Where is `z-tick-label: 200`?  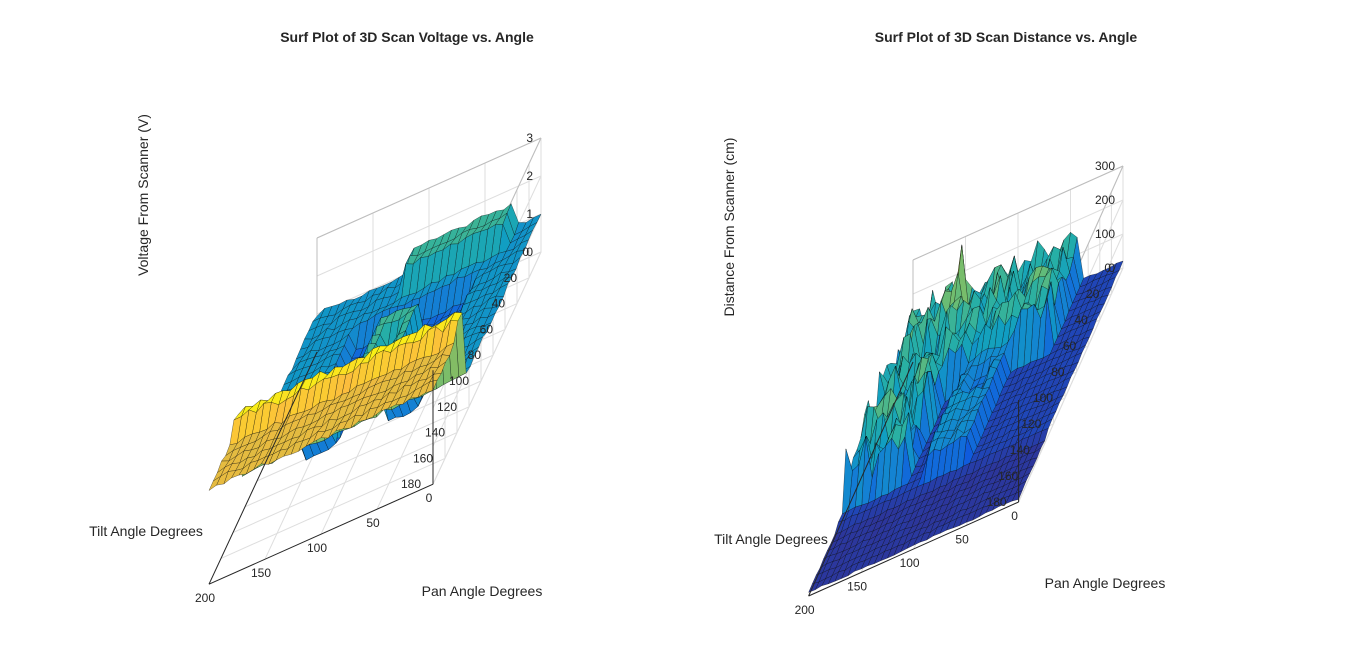 z-tick-label: 200 is located at coordinates (1105, 200).